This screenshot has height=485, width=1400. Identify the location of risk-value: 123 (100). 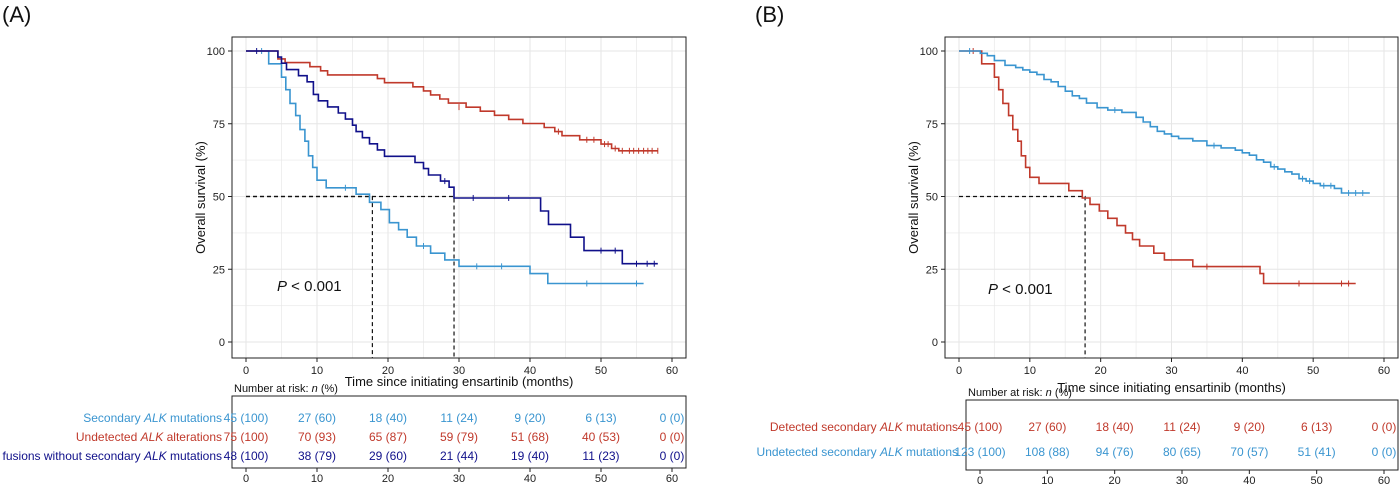
(979, 452).